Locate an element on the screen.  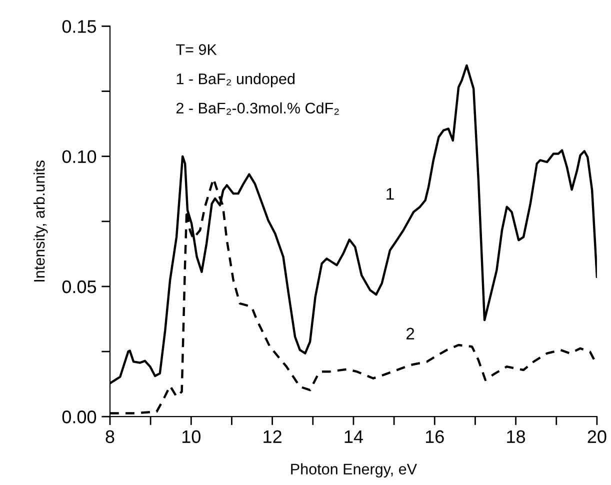
annotation: 1 - BaF₂ undoped is located at coordinates (235, 80).